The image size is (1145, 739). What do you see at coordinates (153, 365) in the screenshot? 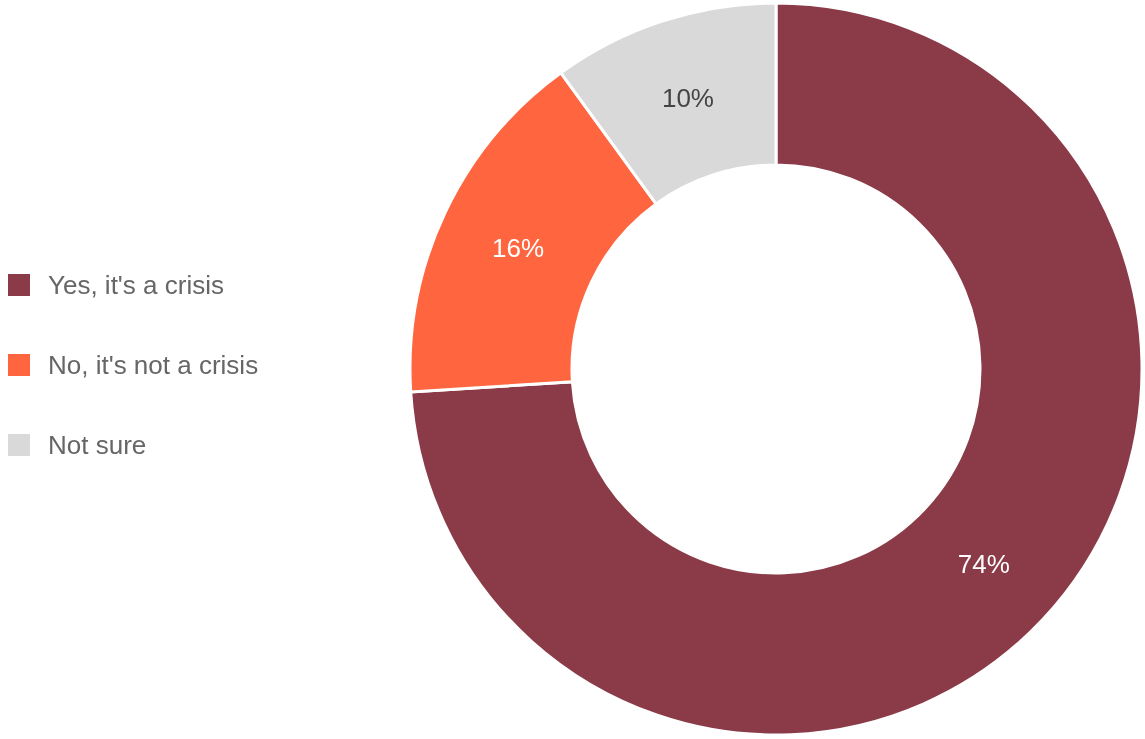
I see `legend-label: No, it's not a crisis` at bounding box center [153, 365].